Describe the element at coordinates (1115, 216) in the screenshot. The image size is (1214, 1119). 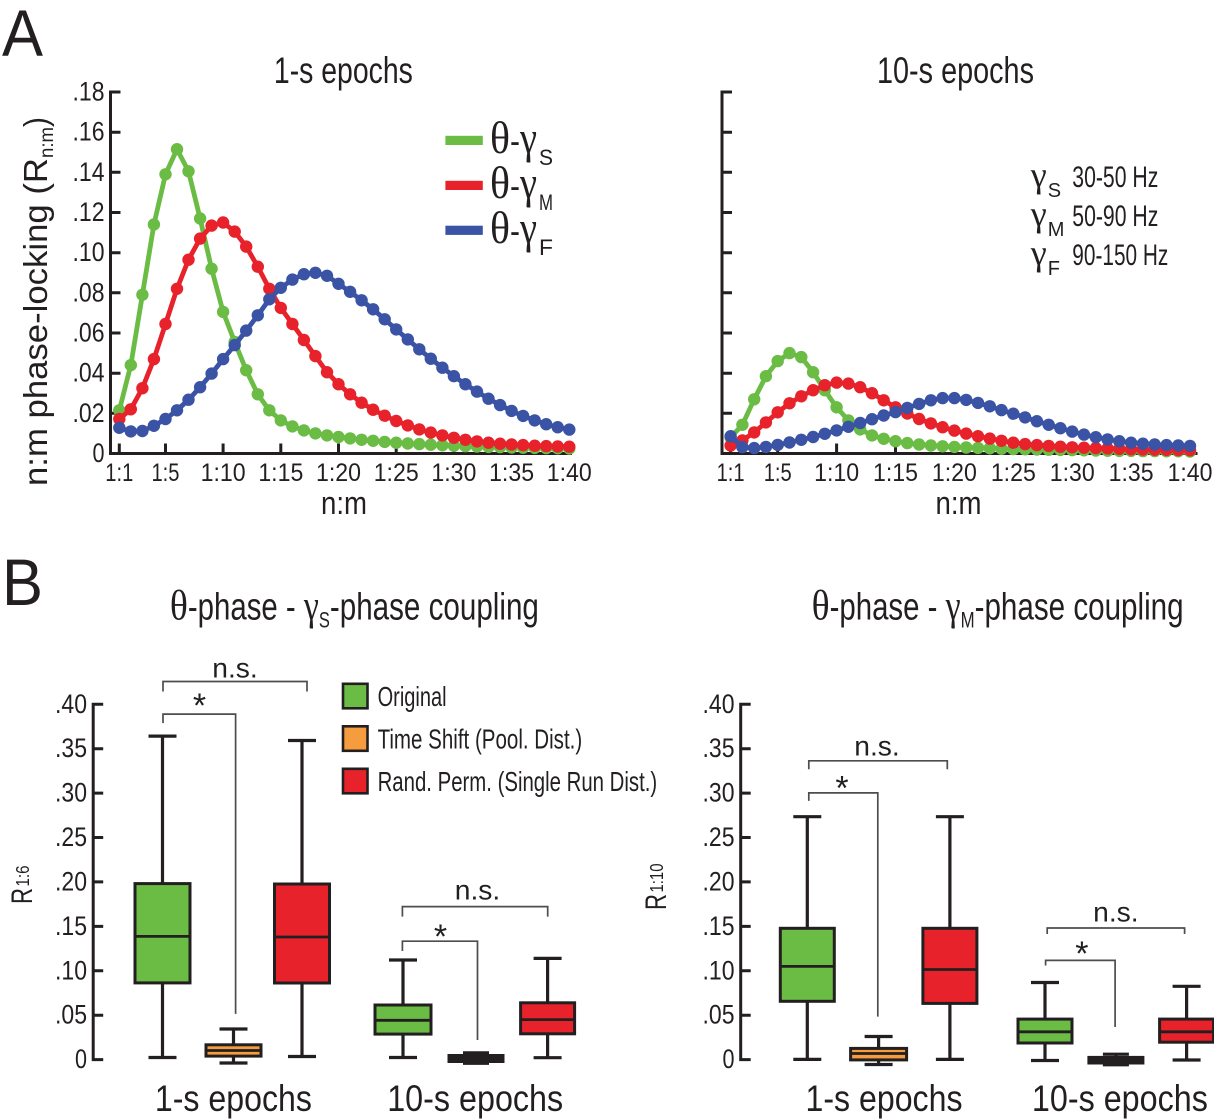
I see `svg-text: 50-90 Hz` at that location.